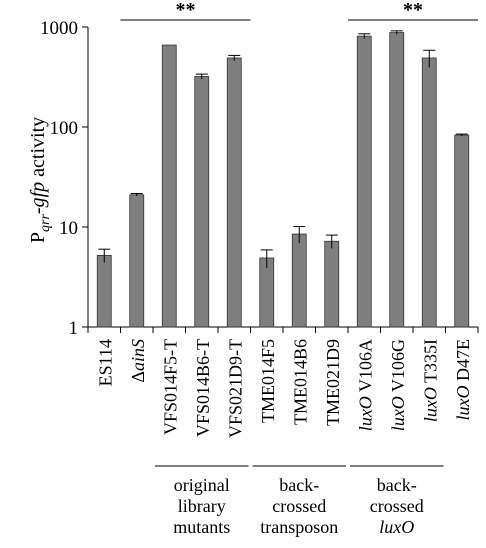 Image resolution: width=486 pixels, height=548 pixels. I want to click on x-tick-label: luxO V106A, so click(365, 385).